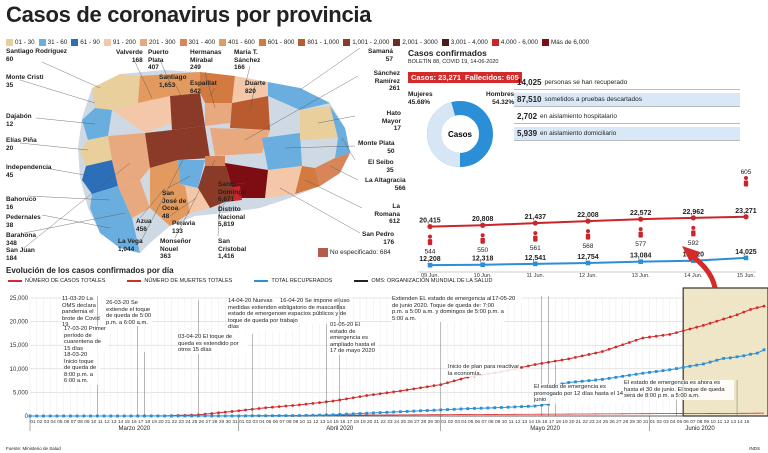 This screenshot has width=768, height=453. Describe the element at coordinates (241, 42) in the screenshot. I see `legend-label: 401 - 600` at that location.